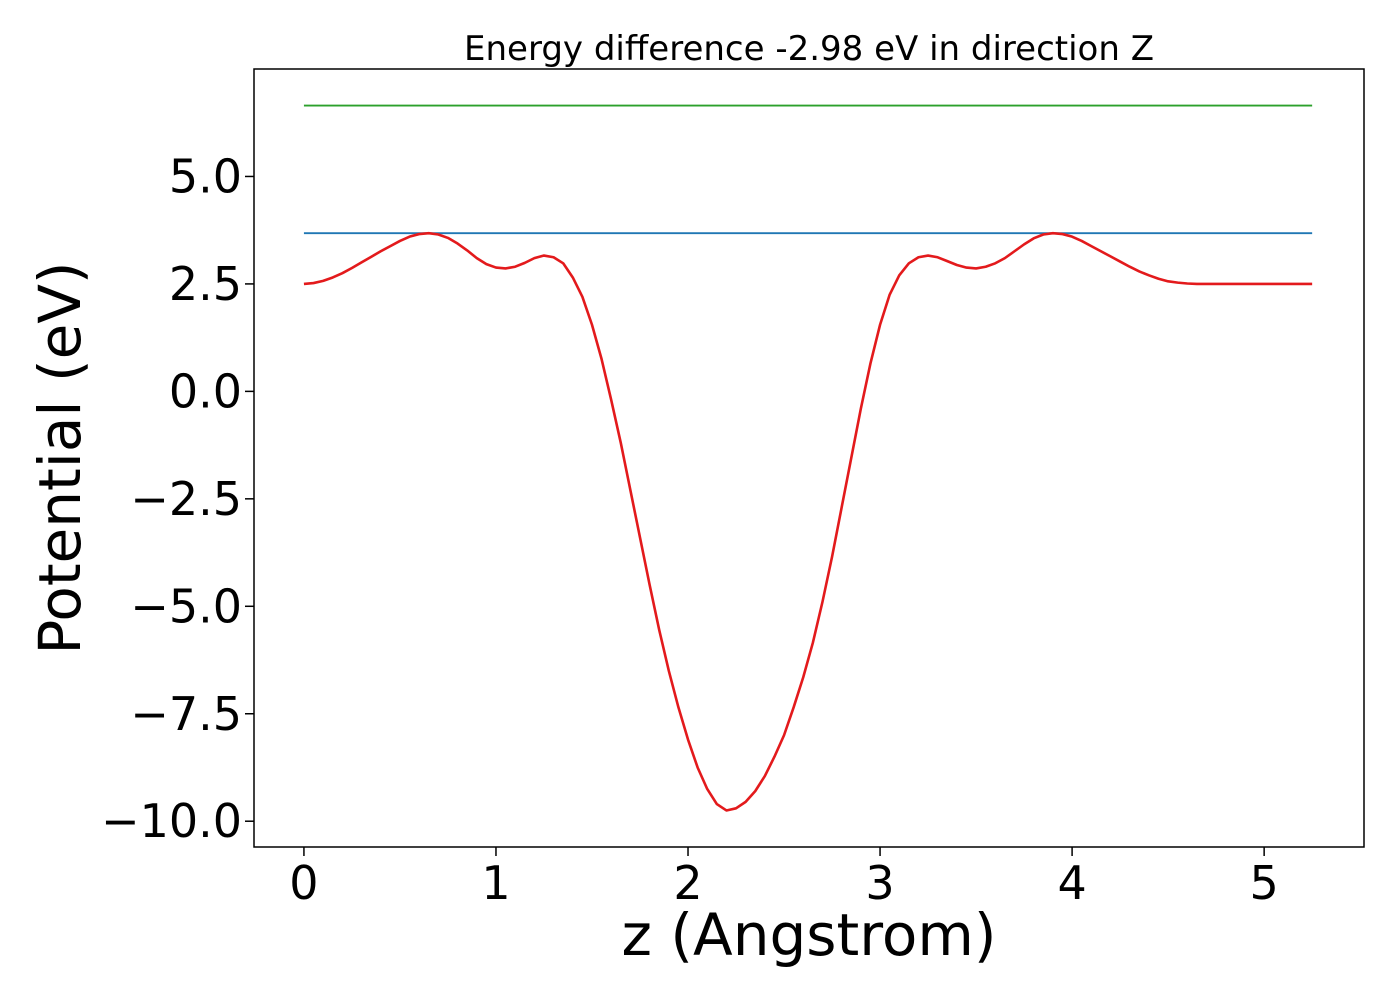  Describe the element at coordinates (303, 883) in the screenshot. I see `x-tick-label: 0` at that location.